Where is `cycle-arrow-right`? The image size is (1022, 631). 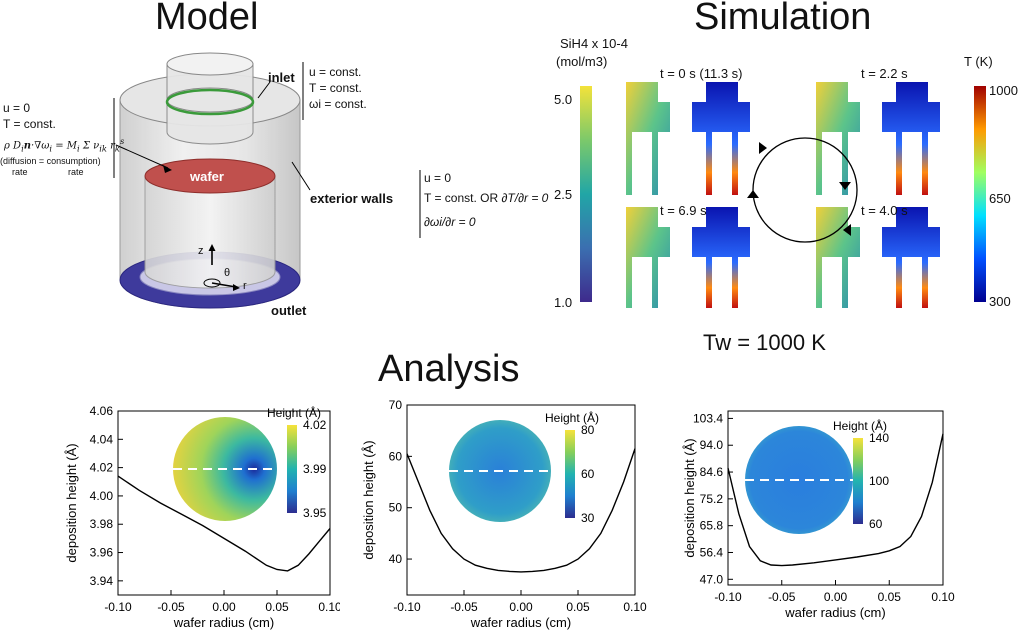 cycle-arrow-right is located at coordinates (845, 186).